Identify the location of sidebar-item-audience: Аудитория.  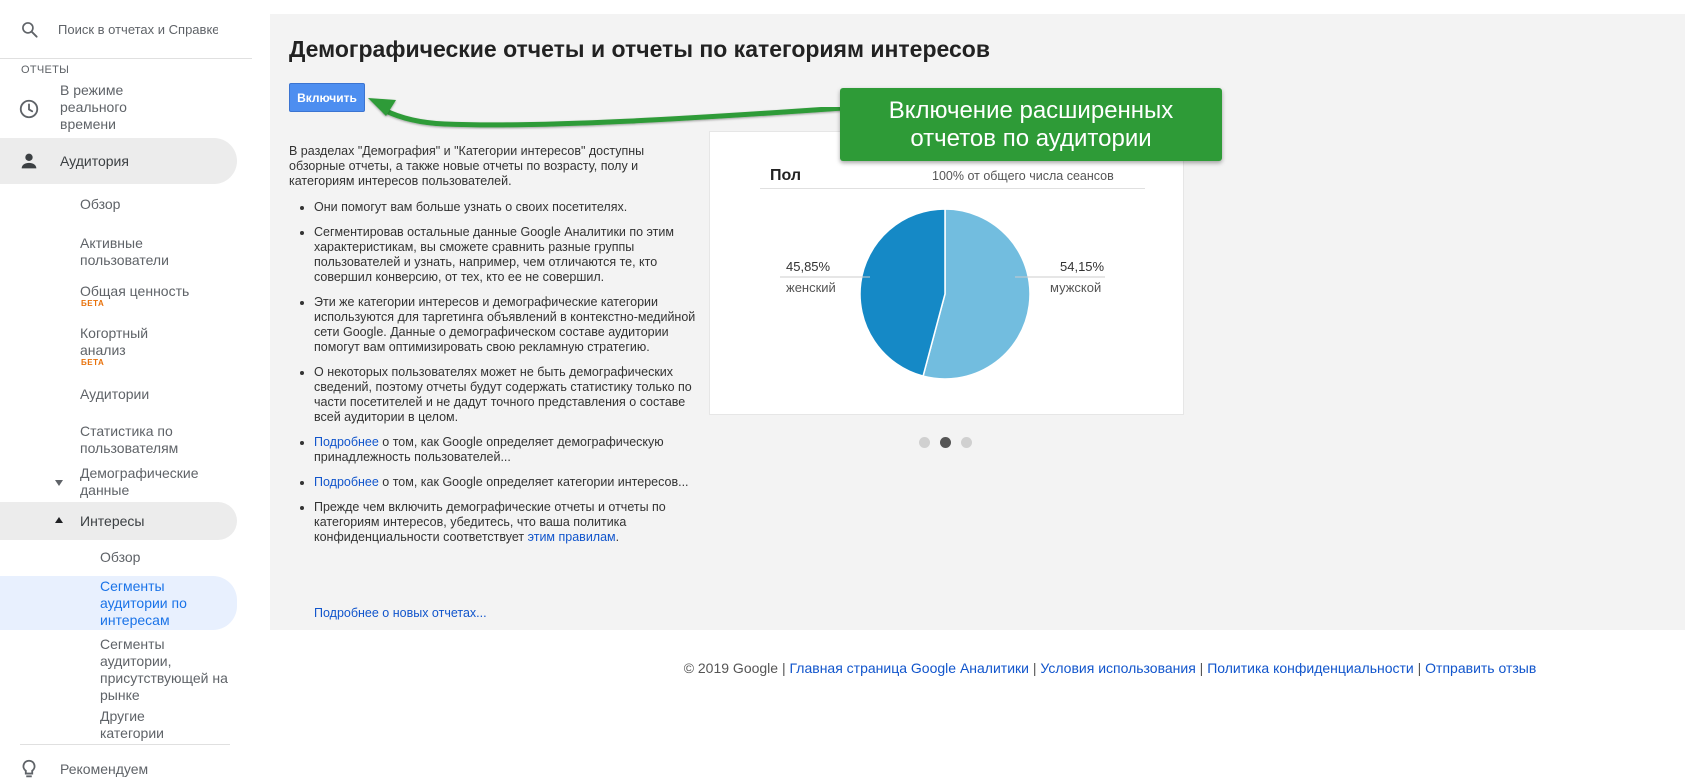
(118, 161).